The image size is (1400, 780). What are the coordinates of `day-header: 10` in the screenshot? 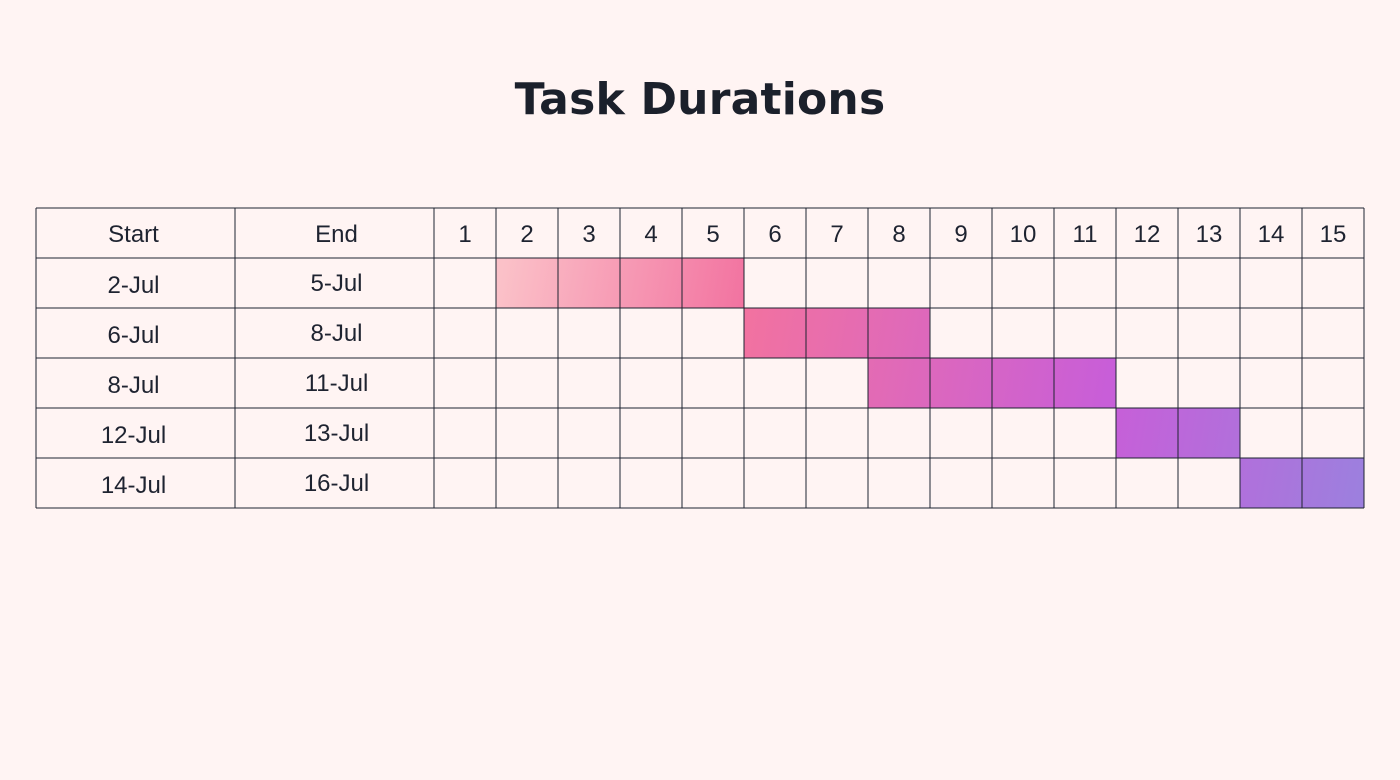 It's located at (1023, 234).